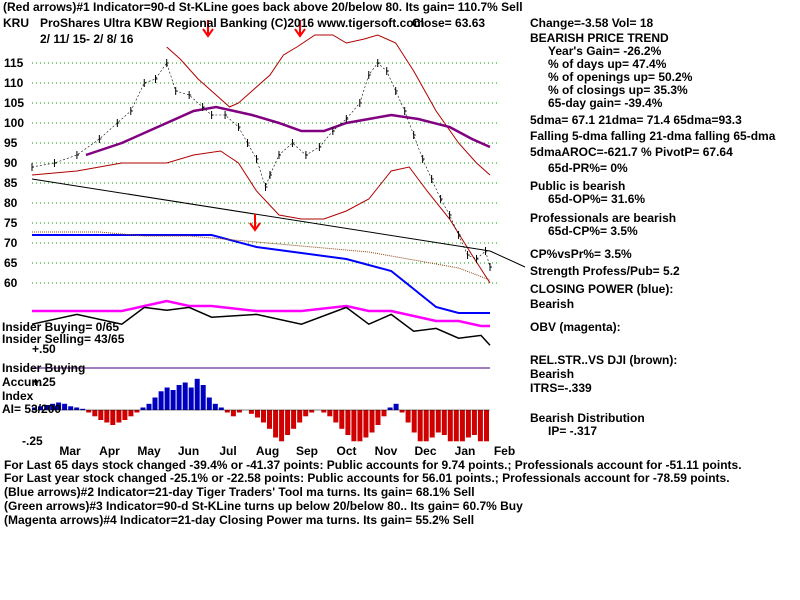 The image size is (800, 600). Describe the element at coordinates (602, 289) in the screenshot. I see `closing-power-label: CLOSING POWER (blue):` at that location.